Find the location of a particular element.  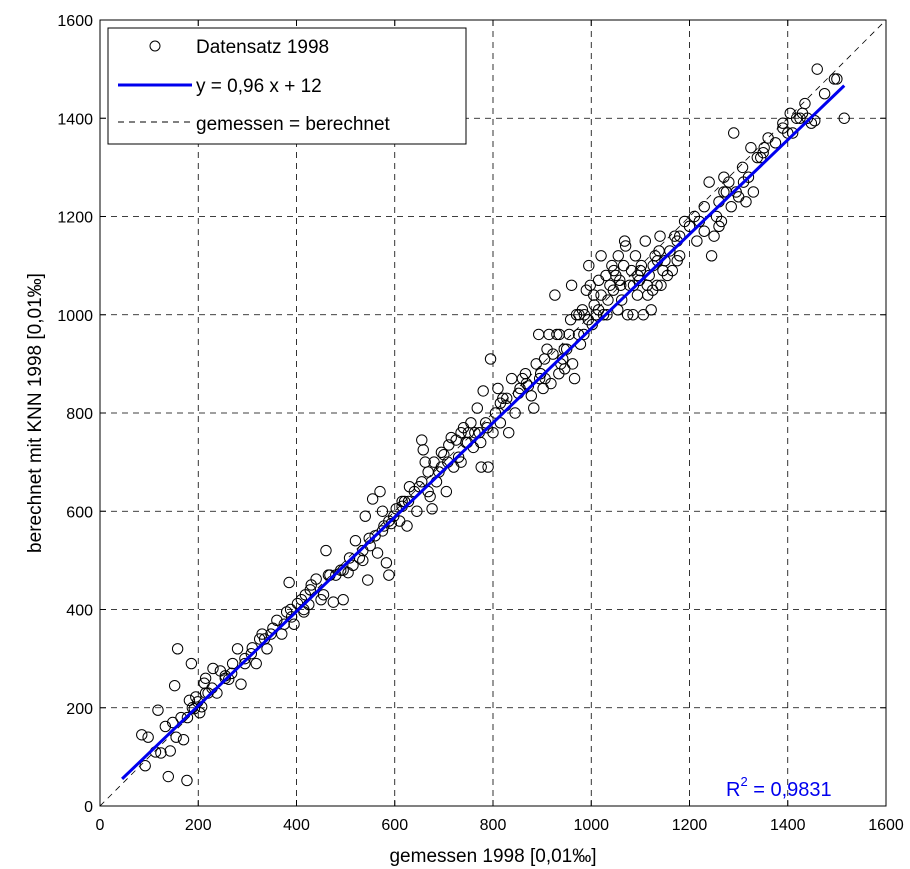

x-tick-label: 1400 is located at coordinates (788, 825).